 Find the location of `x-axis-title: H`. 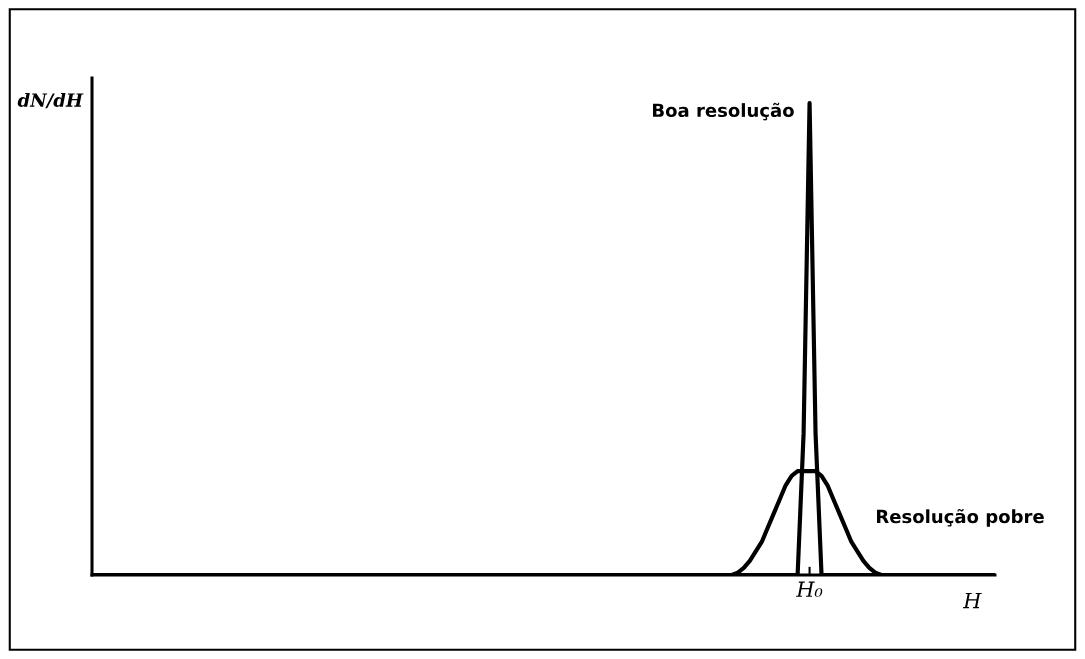

x-axis-title: H is located at coordinates (972, 601).